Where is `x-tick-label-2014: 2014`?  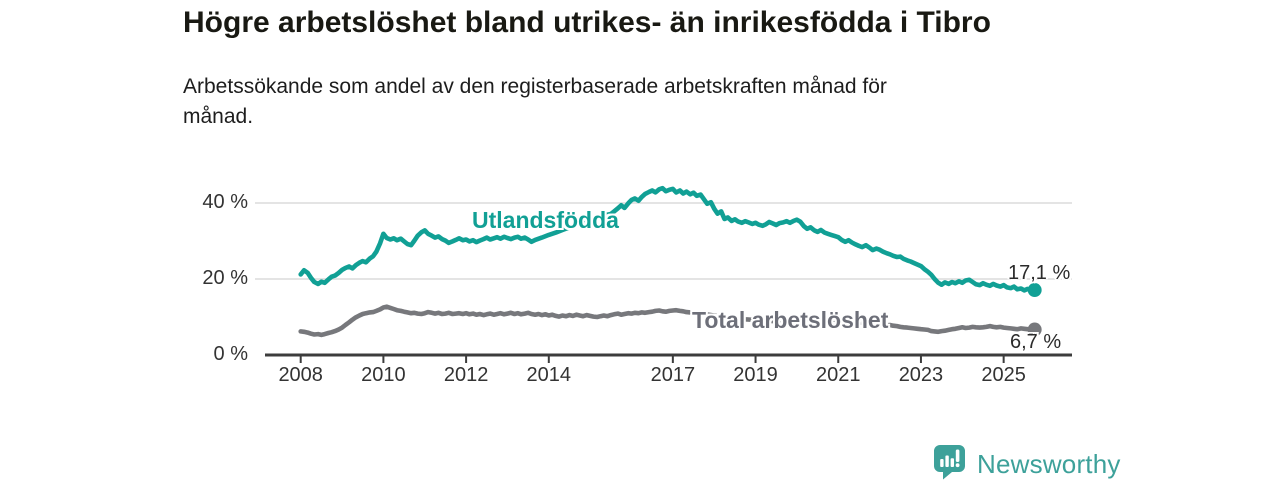 x-tick-label-2014: 2014 is located at coordinates (549, 375).